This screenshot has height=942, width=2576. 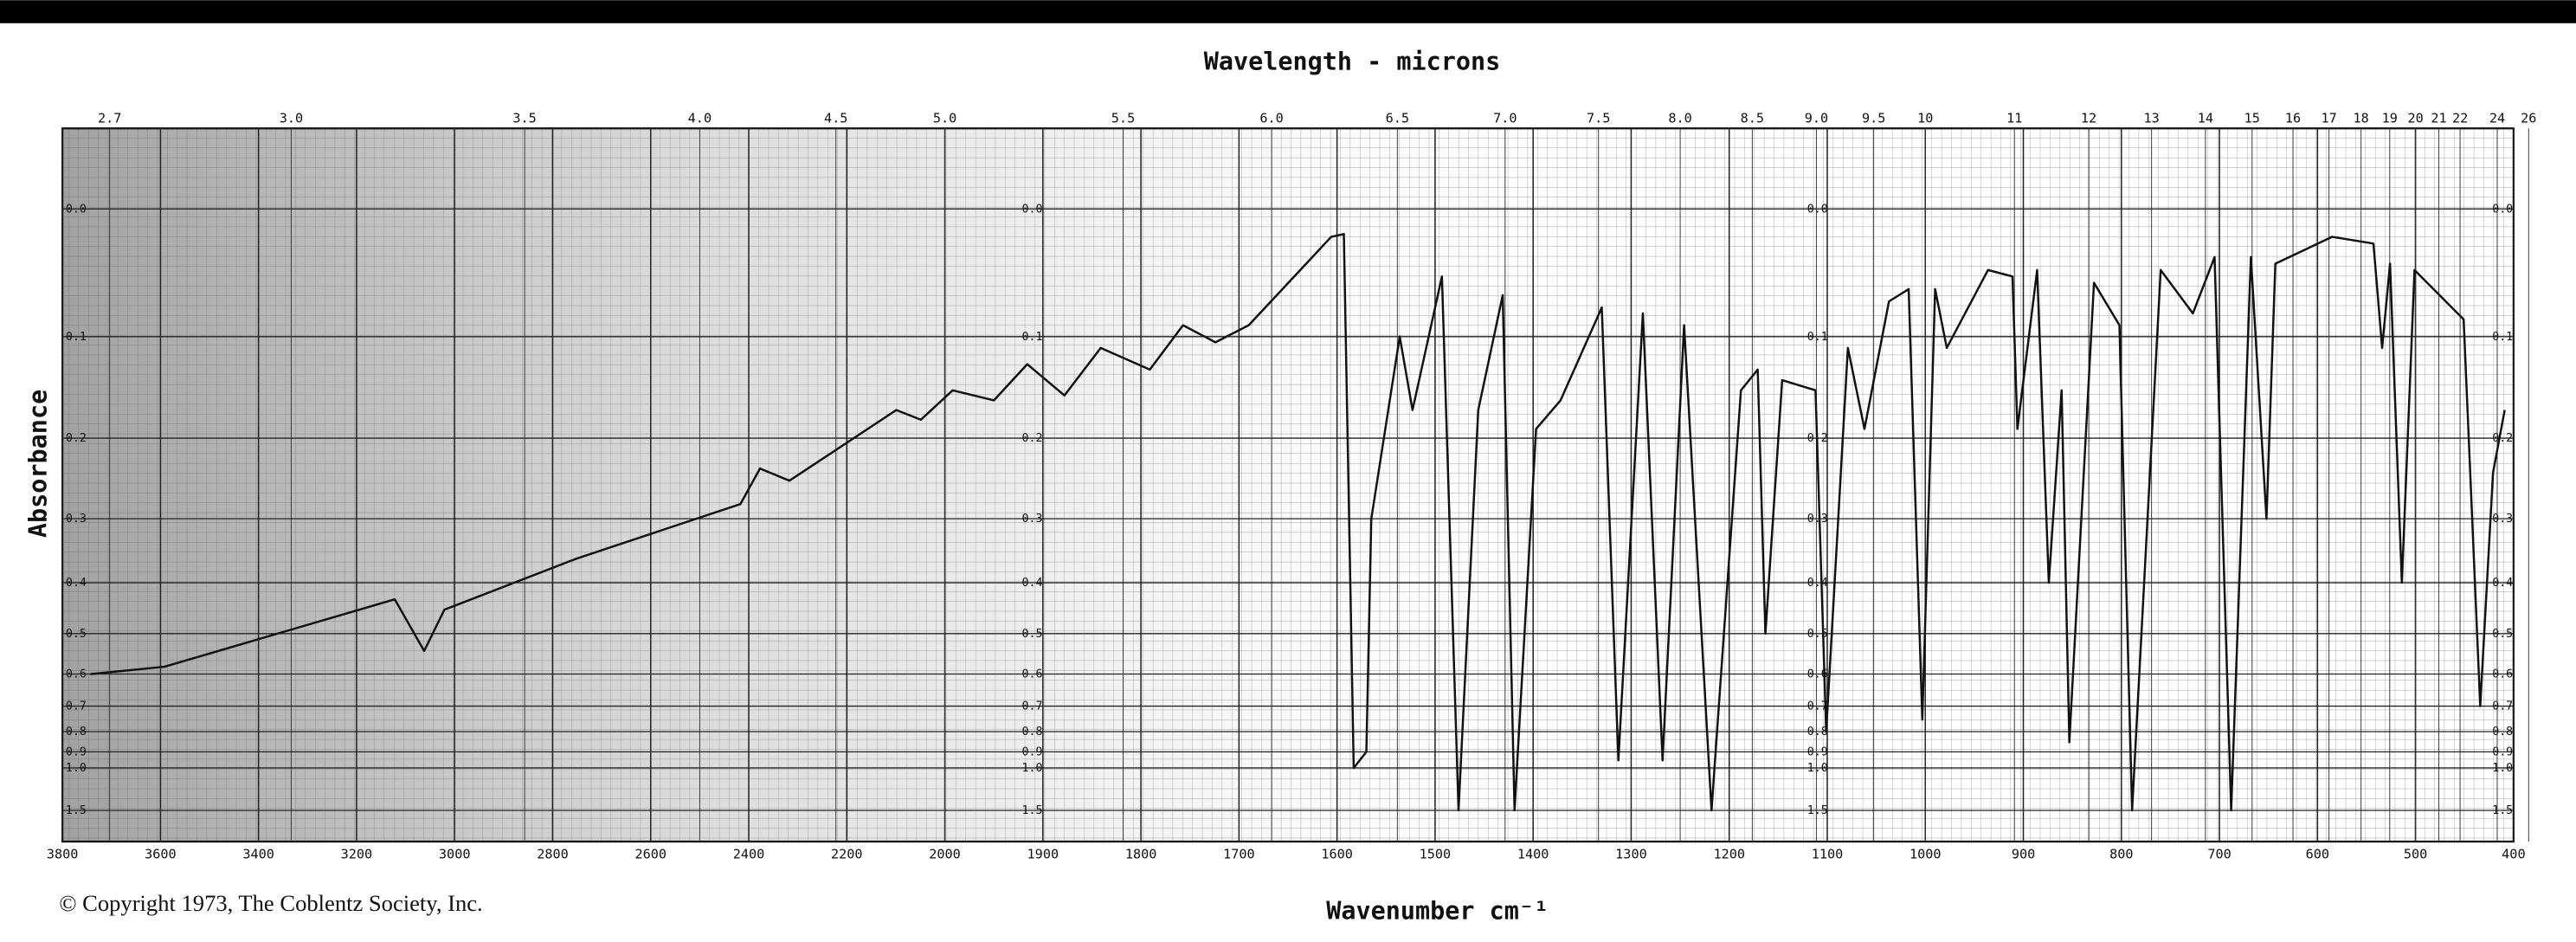 What do you see at coordinates (357, 854) in the screenshot?
I see `x-tick-label: 3200` at bounding box center [357, 854].